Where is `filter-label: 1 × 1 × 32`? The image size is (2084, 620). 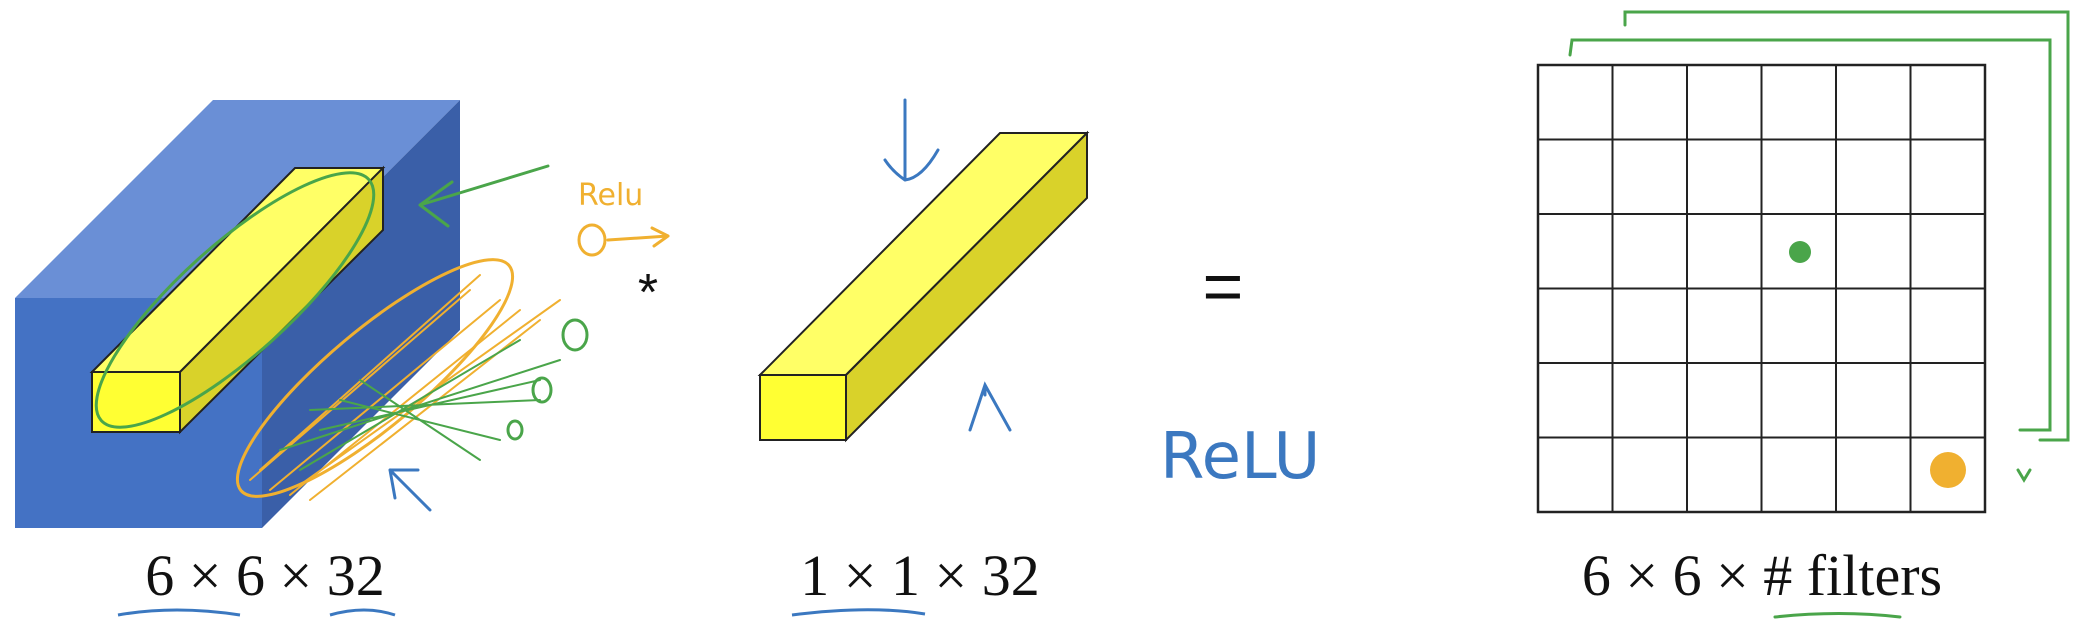
filter-label: 1 × 1 × 32 is located at coordinates (919, 575).